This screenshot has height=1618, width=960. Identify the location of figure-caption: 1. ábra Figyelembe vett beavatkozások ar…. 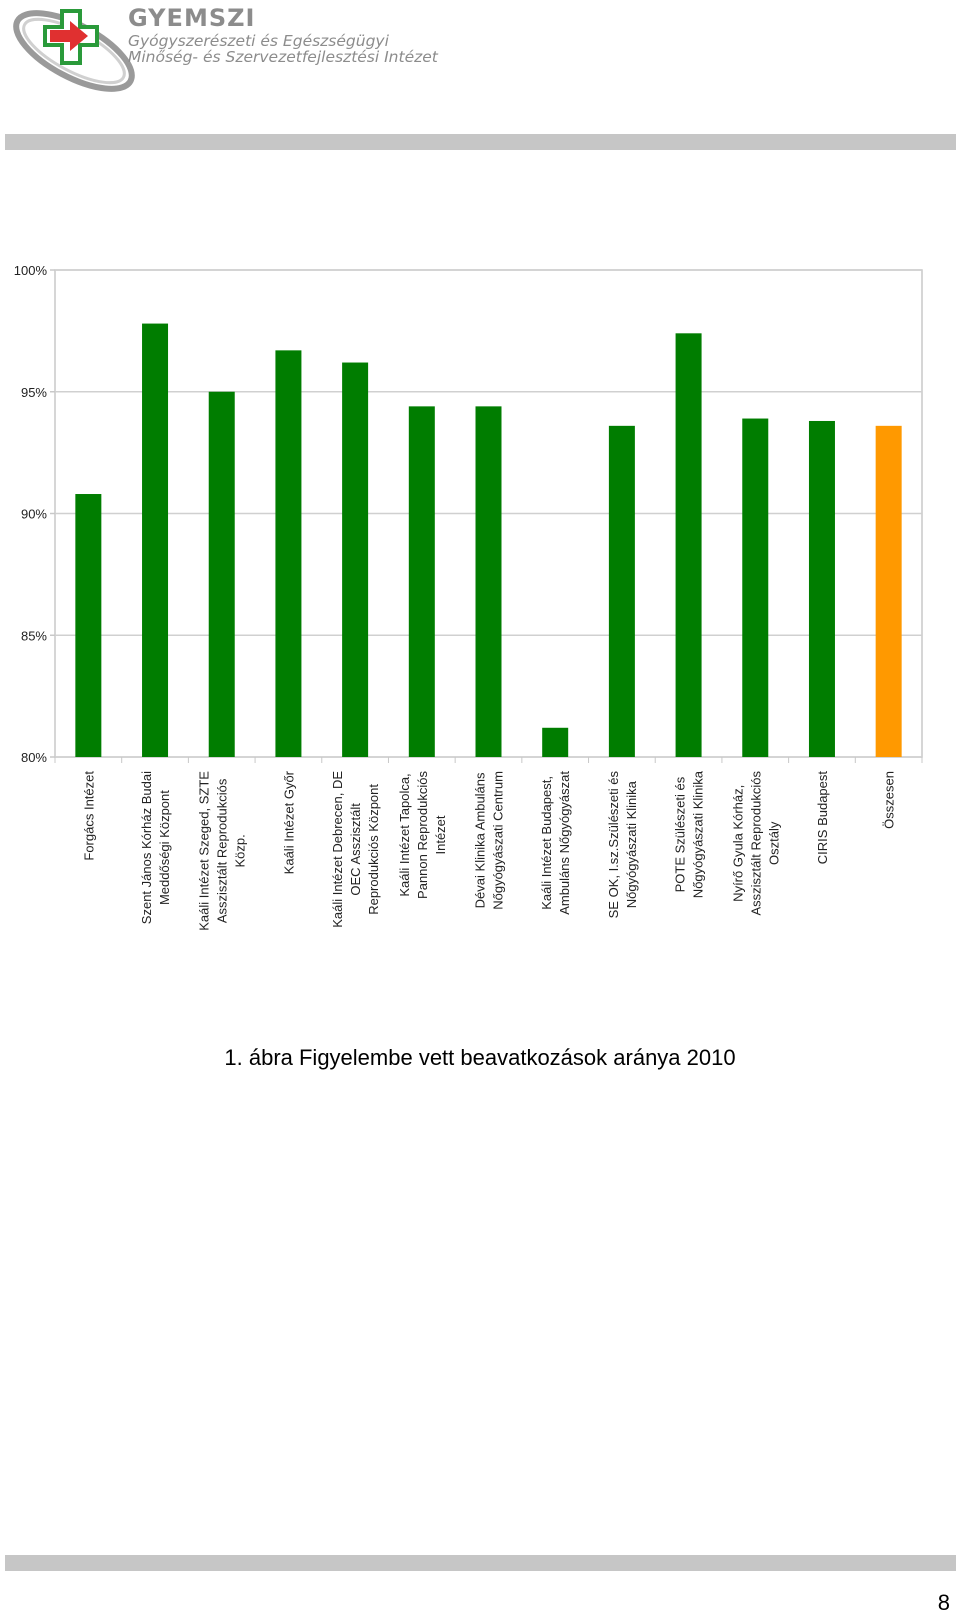
(480, 1057).